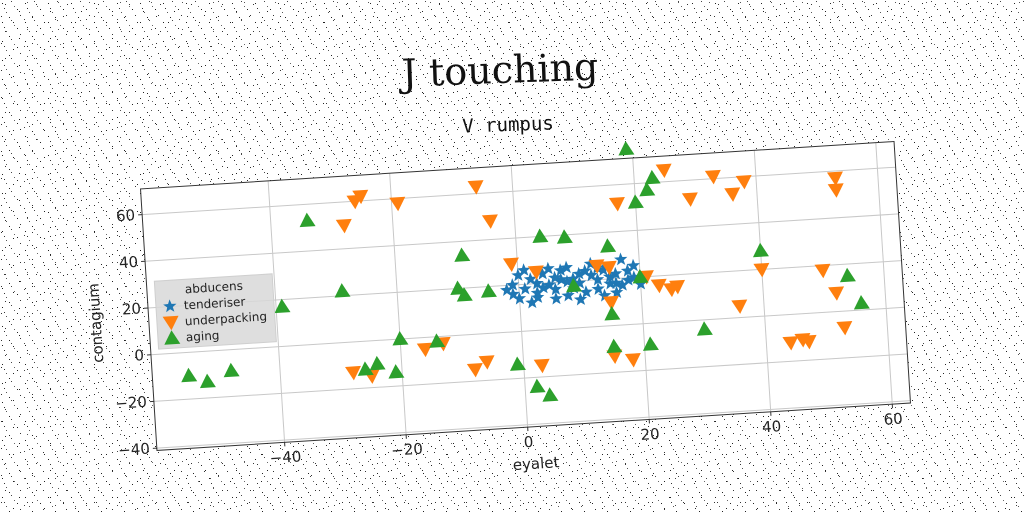 Image resolution: width=1024 pixels, height=512 pixels. I want to click on x-tick-label: 60, so click(893, 419).